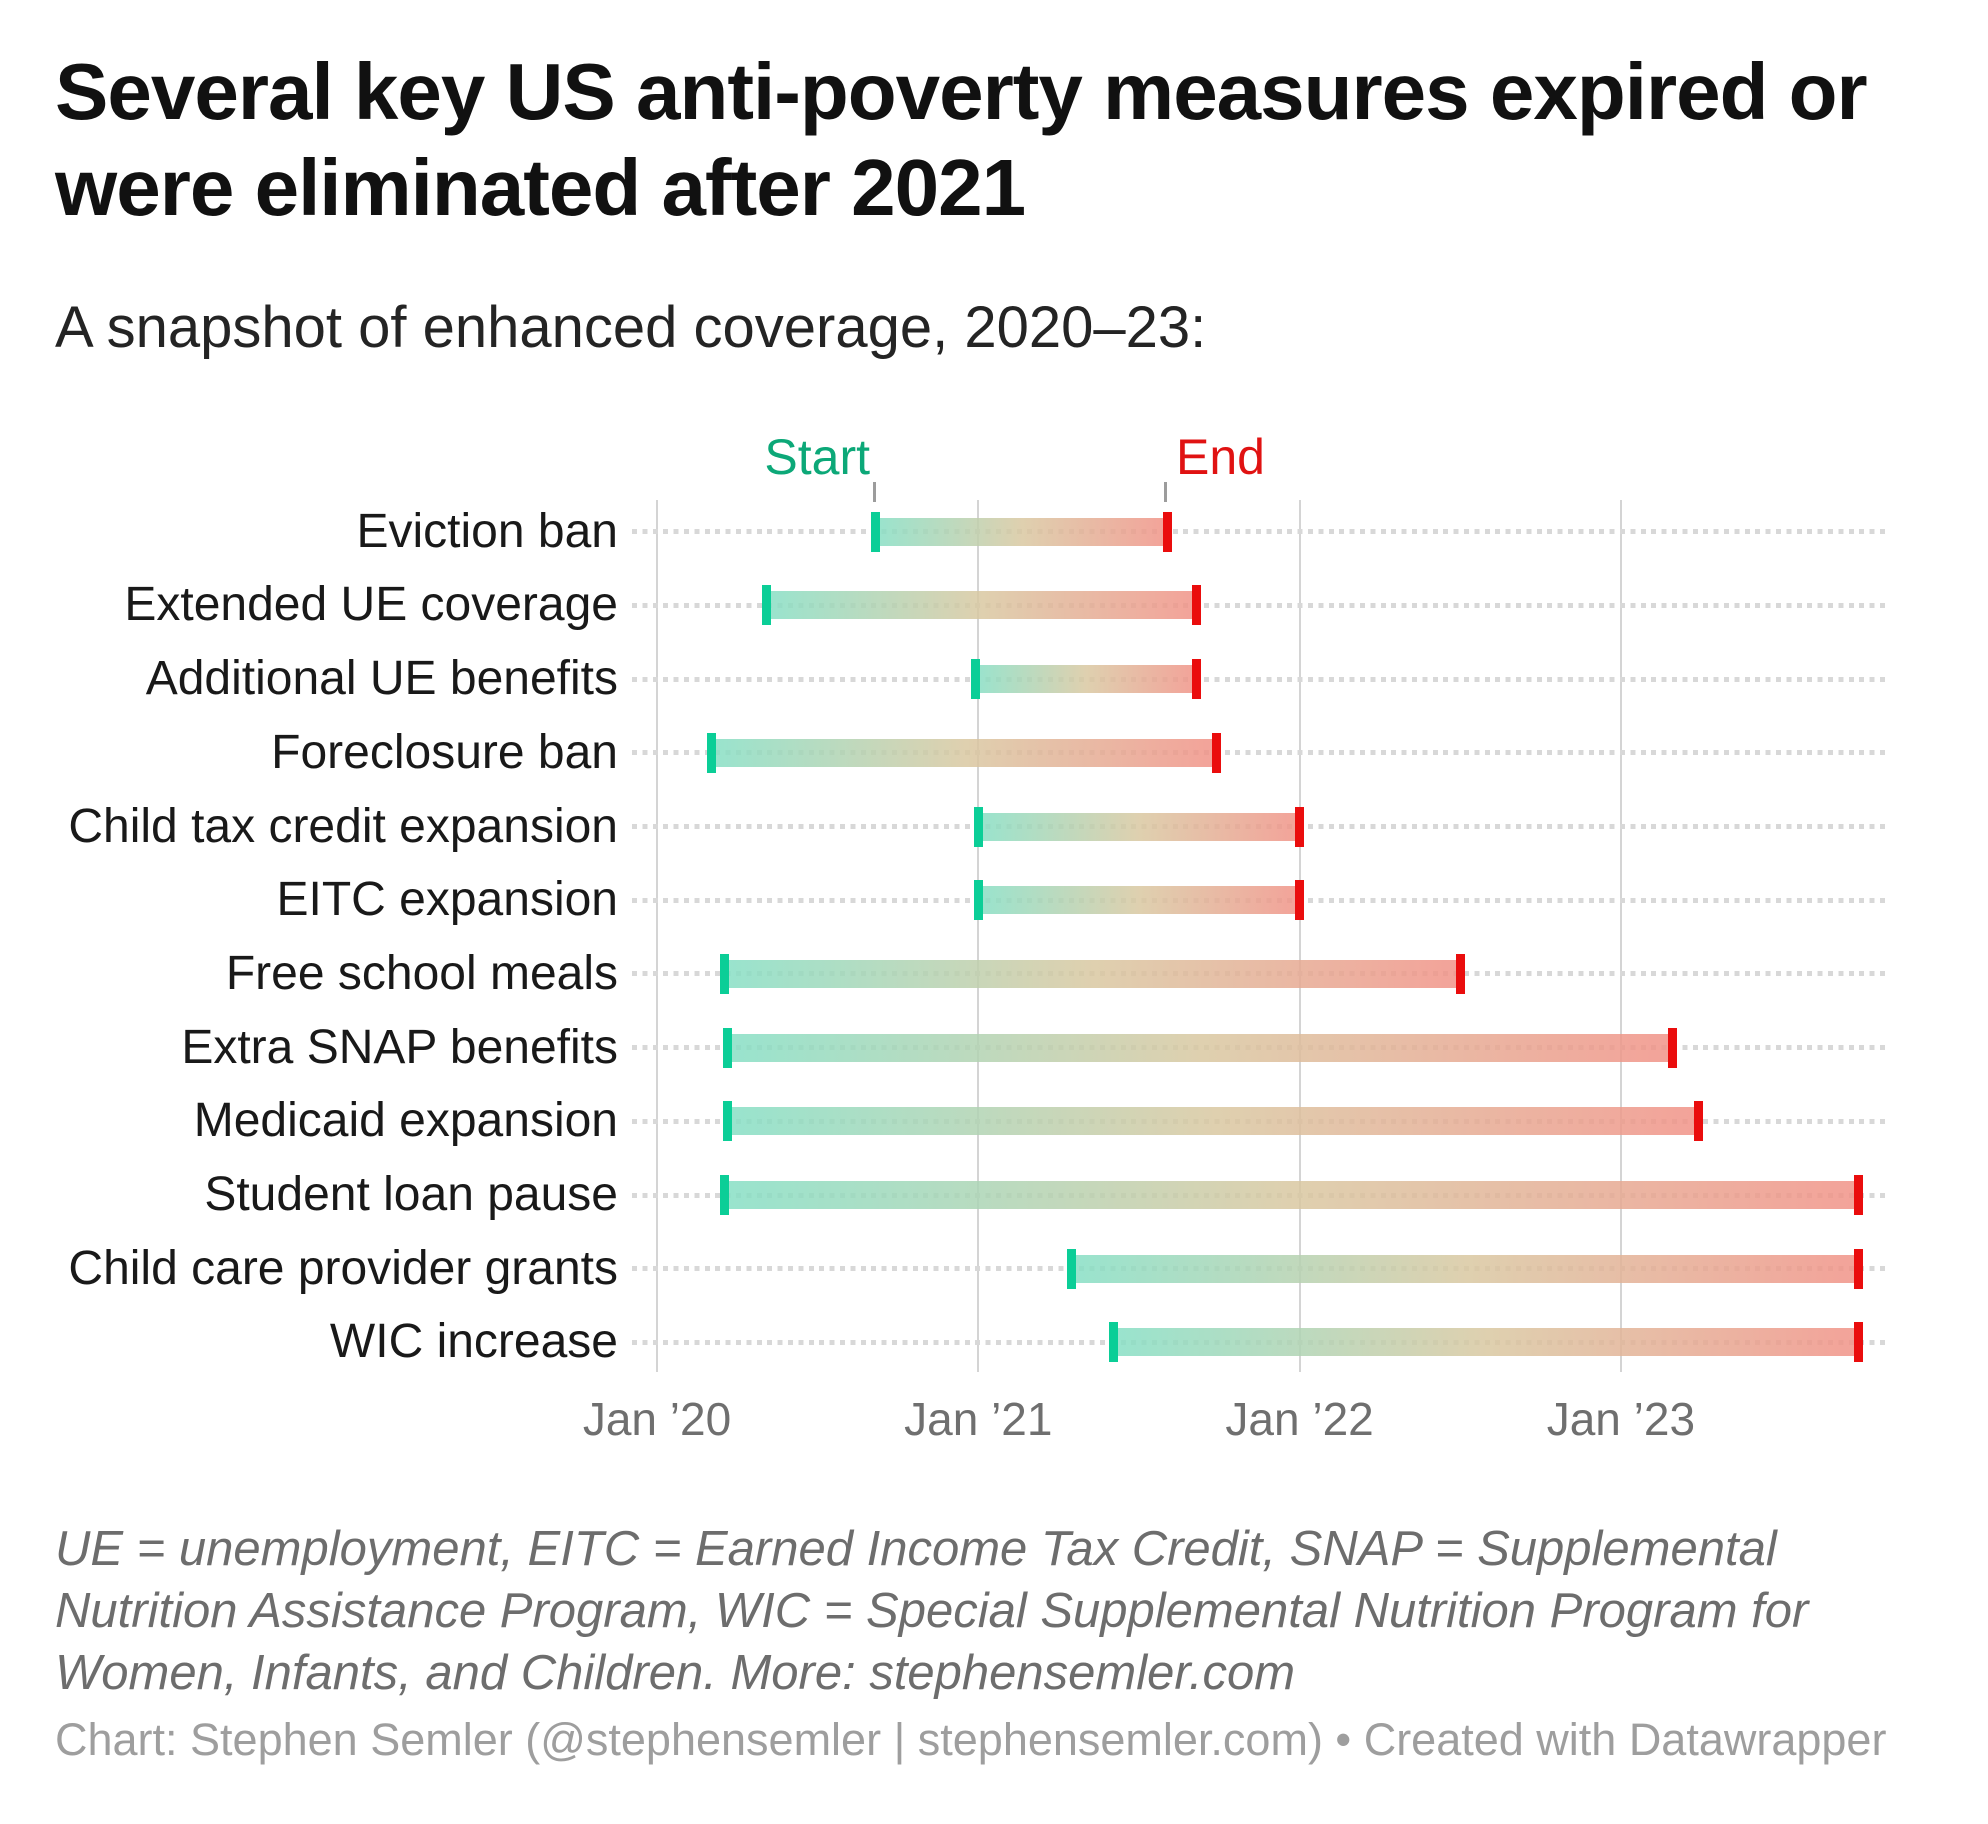  Describe the element at coordinates (343, 1268) in the screenshot. I see `row-label: Child care provider grants` at that location.